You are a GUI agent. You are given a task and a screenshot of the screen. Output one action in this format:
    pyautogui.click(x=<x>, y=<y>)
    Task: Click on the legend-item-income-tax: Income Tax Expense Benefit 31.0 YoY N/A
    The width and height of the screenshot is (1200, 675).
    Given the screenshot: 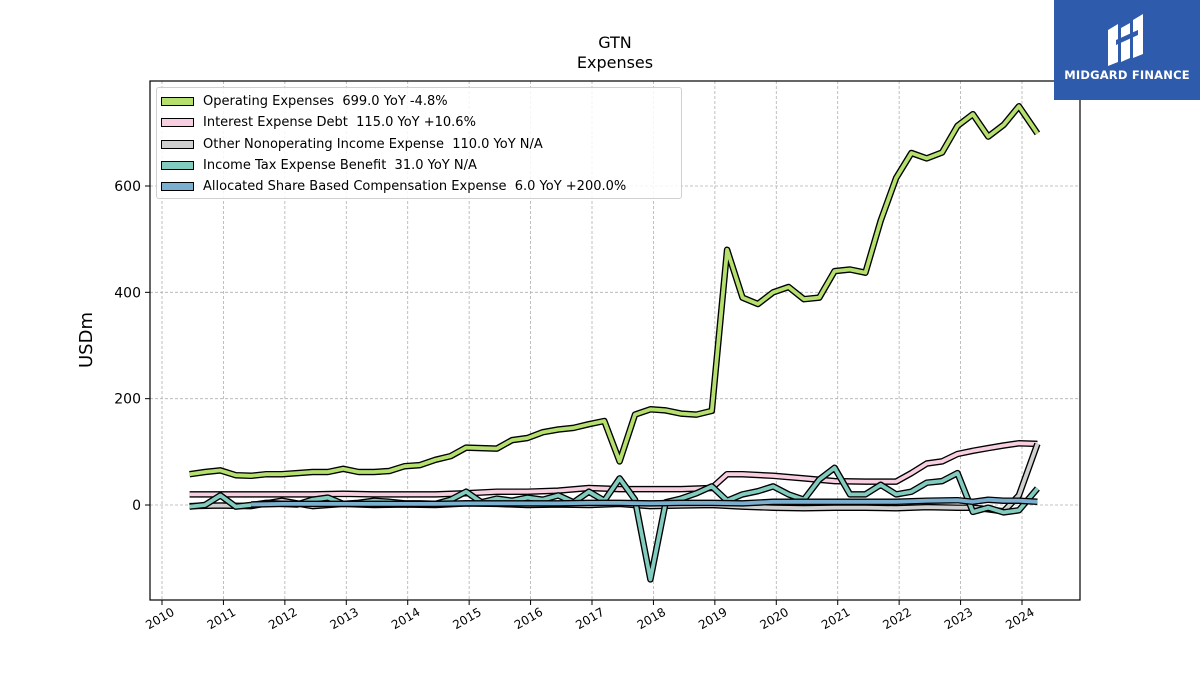 What is the action you would take?
    pyautogui.click(x=419, y=165)
    